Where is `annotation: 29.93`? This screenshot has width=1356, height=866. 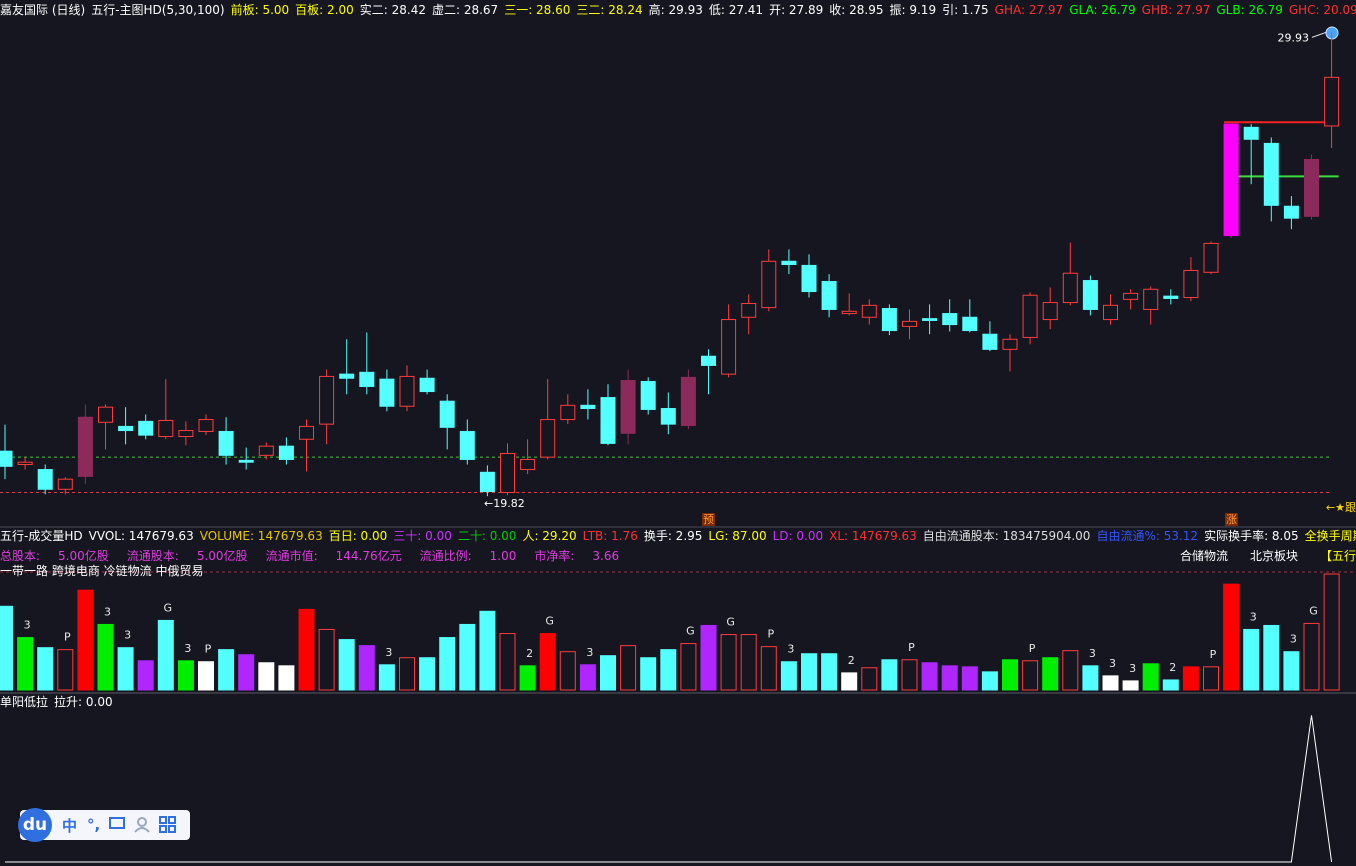
annotation: 29.93 is located at coordinates (1294, 37).